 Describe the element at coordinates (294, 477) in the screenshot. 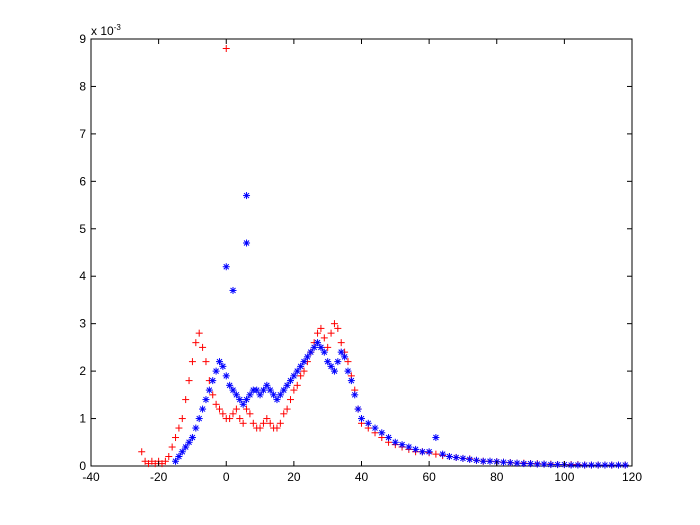

I see `x-tick-label: 20` at that location.